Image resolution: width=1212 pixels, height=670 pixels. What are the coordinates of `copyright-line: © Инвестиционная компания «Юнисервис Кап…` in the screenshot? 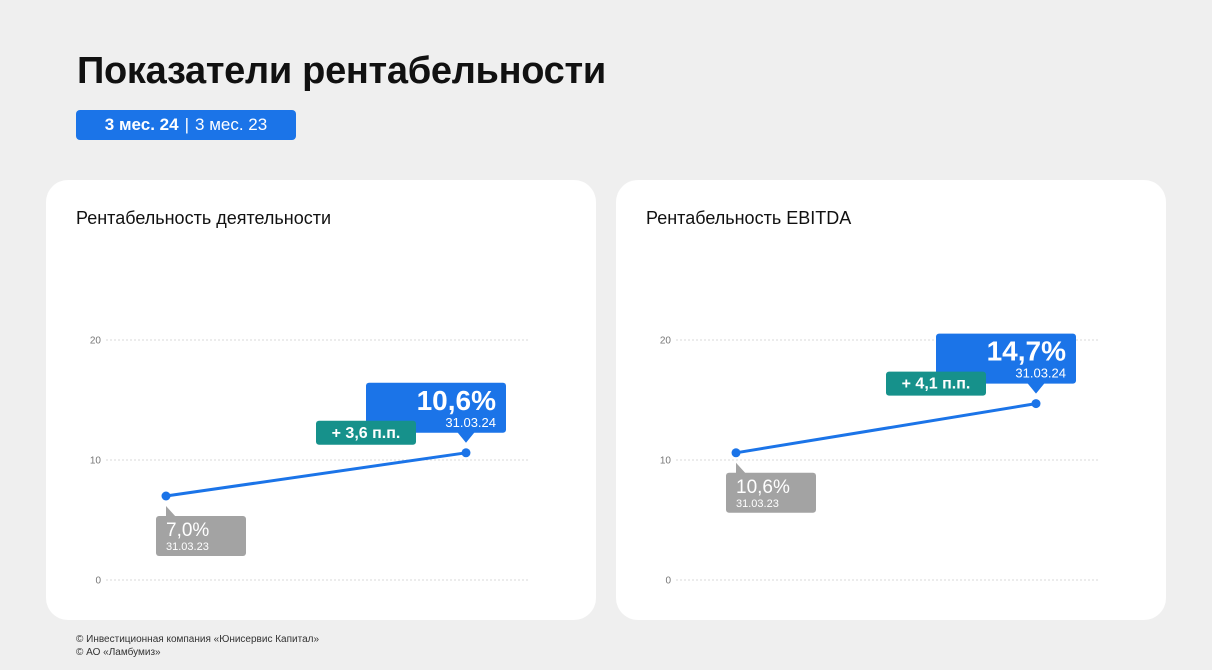 It's located at (198, 639).